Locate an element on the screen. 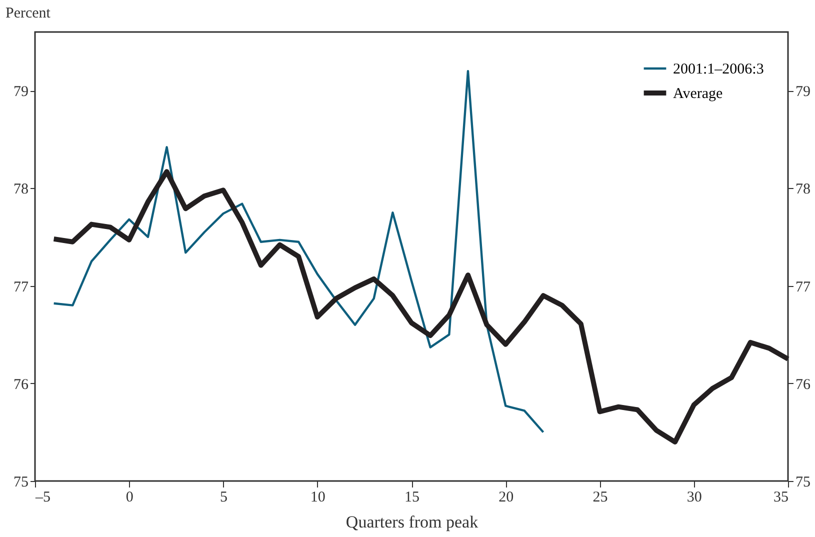 The width and height of the screenshot is (815, 537). y-axis-title: Percent is located at coordinates (29, 14).